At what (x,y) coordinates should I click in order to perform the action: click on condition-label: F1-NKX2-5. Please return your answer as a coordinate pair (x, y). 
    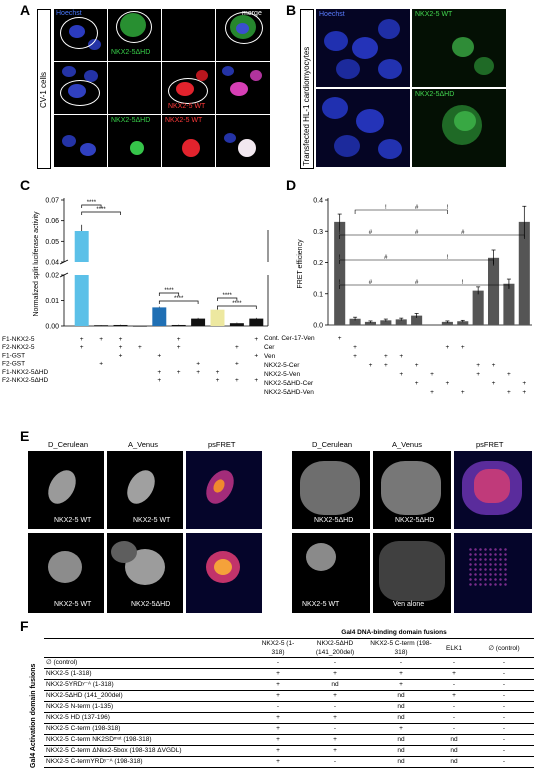
    Looking at the image, I should click on (18, 339).